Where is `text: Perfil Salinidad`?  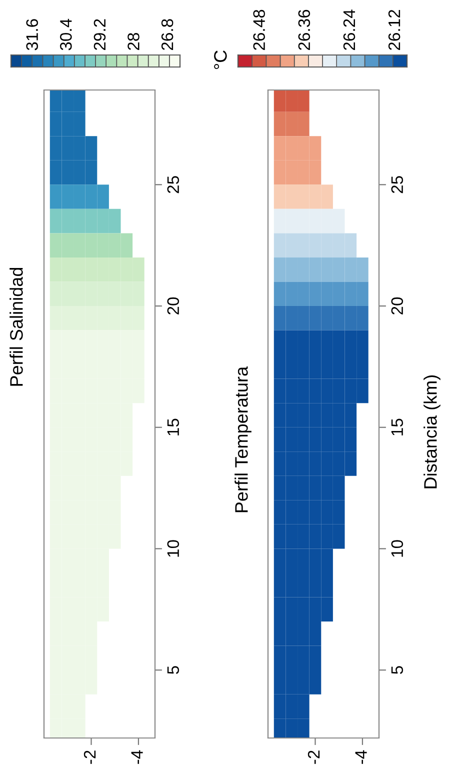 text: Perfil Salinidad is located at coordinates (16, 327).